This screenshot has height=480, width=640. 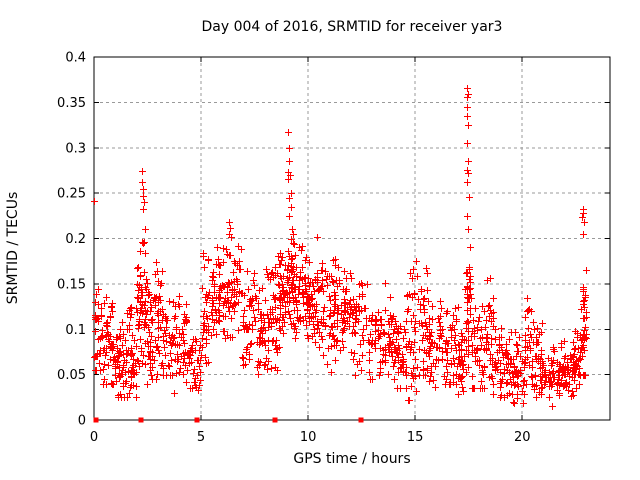 I want to click on y-tick-label: 0.4, so click(x=75, y=58).